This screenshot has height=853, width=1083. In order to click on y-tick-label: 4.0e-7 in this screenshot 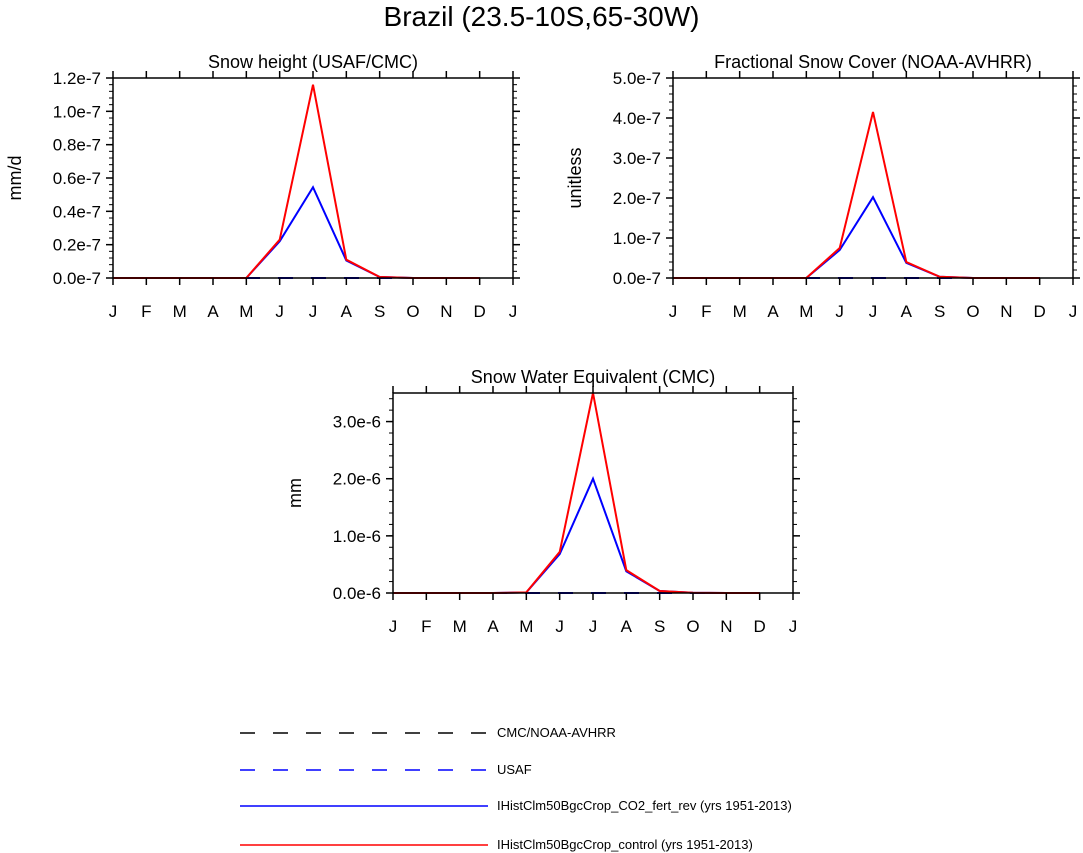, I will do `click(637, 118)`.